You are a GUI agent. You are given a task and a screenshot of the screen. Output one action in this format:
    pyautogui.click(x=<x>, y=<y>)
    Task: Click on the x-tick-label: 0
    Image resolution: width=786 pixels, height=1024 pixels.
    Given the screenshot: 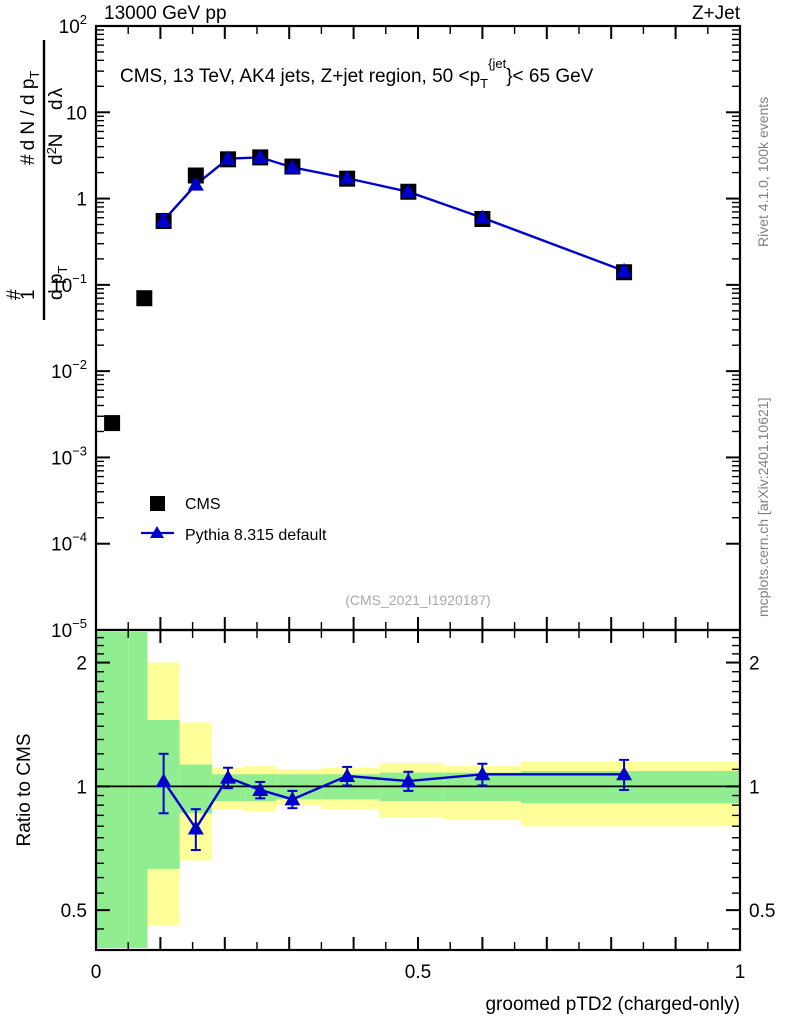 What is the action you would take?
    pyautogui.click(x=96, y=972)
    